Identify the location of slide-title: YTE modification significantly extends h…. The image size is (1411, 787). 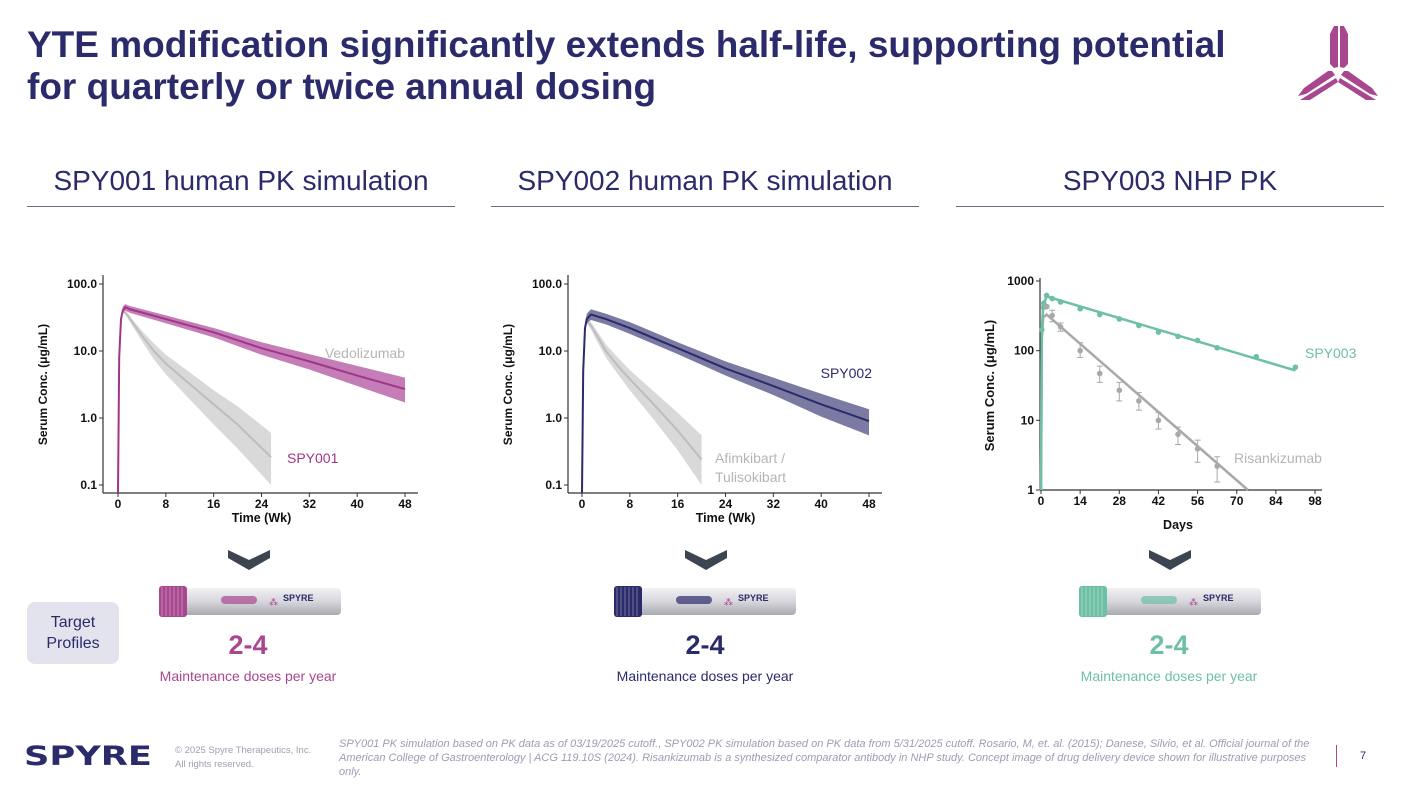
(626, 65).